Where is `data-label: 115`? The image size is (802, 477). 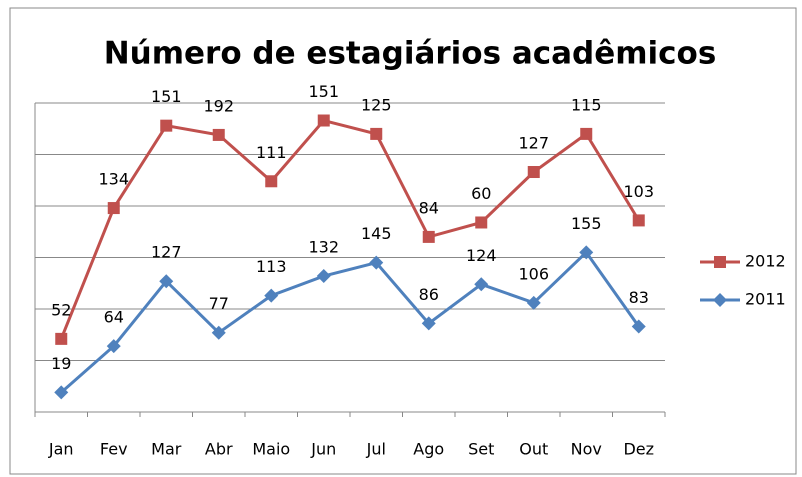 data-label: 115 is located at coordinates (586, 104).